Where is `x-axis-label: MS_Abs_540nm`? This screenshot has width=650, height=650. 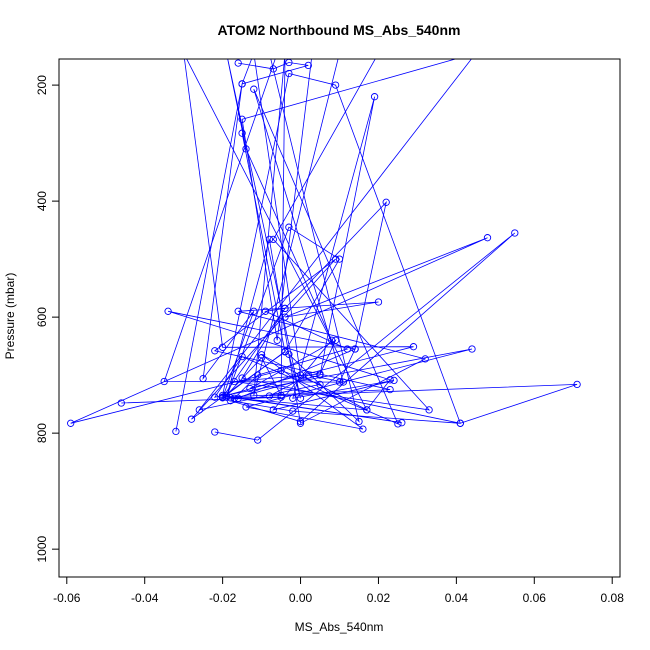
x-axis-label: MS_Abs_540nm is located at coordinates (339, 627).